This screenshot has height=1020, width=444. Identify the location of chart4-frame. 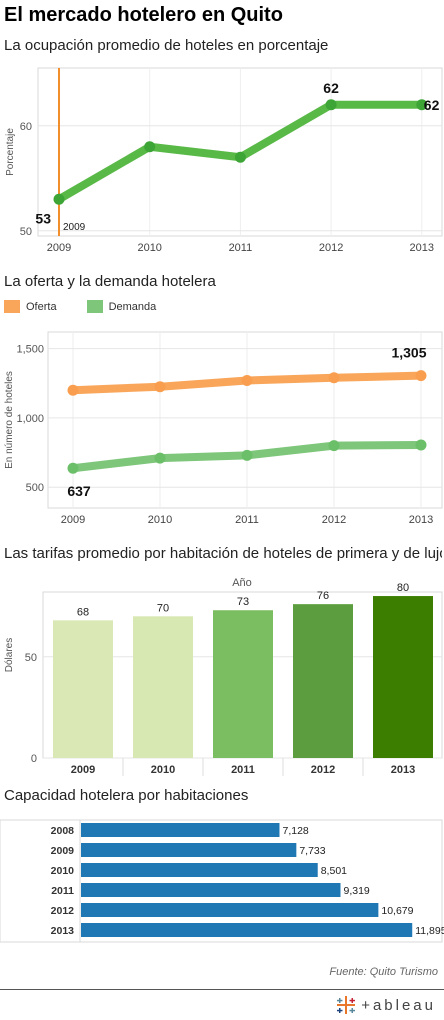
(221, 881).